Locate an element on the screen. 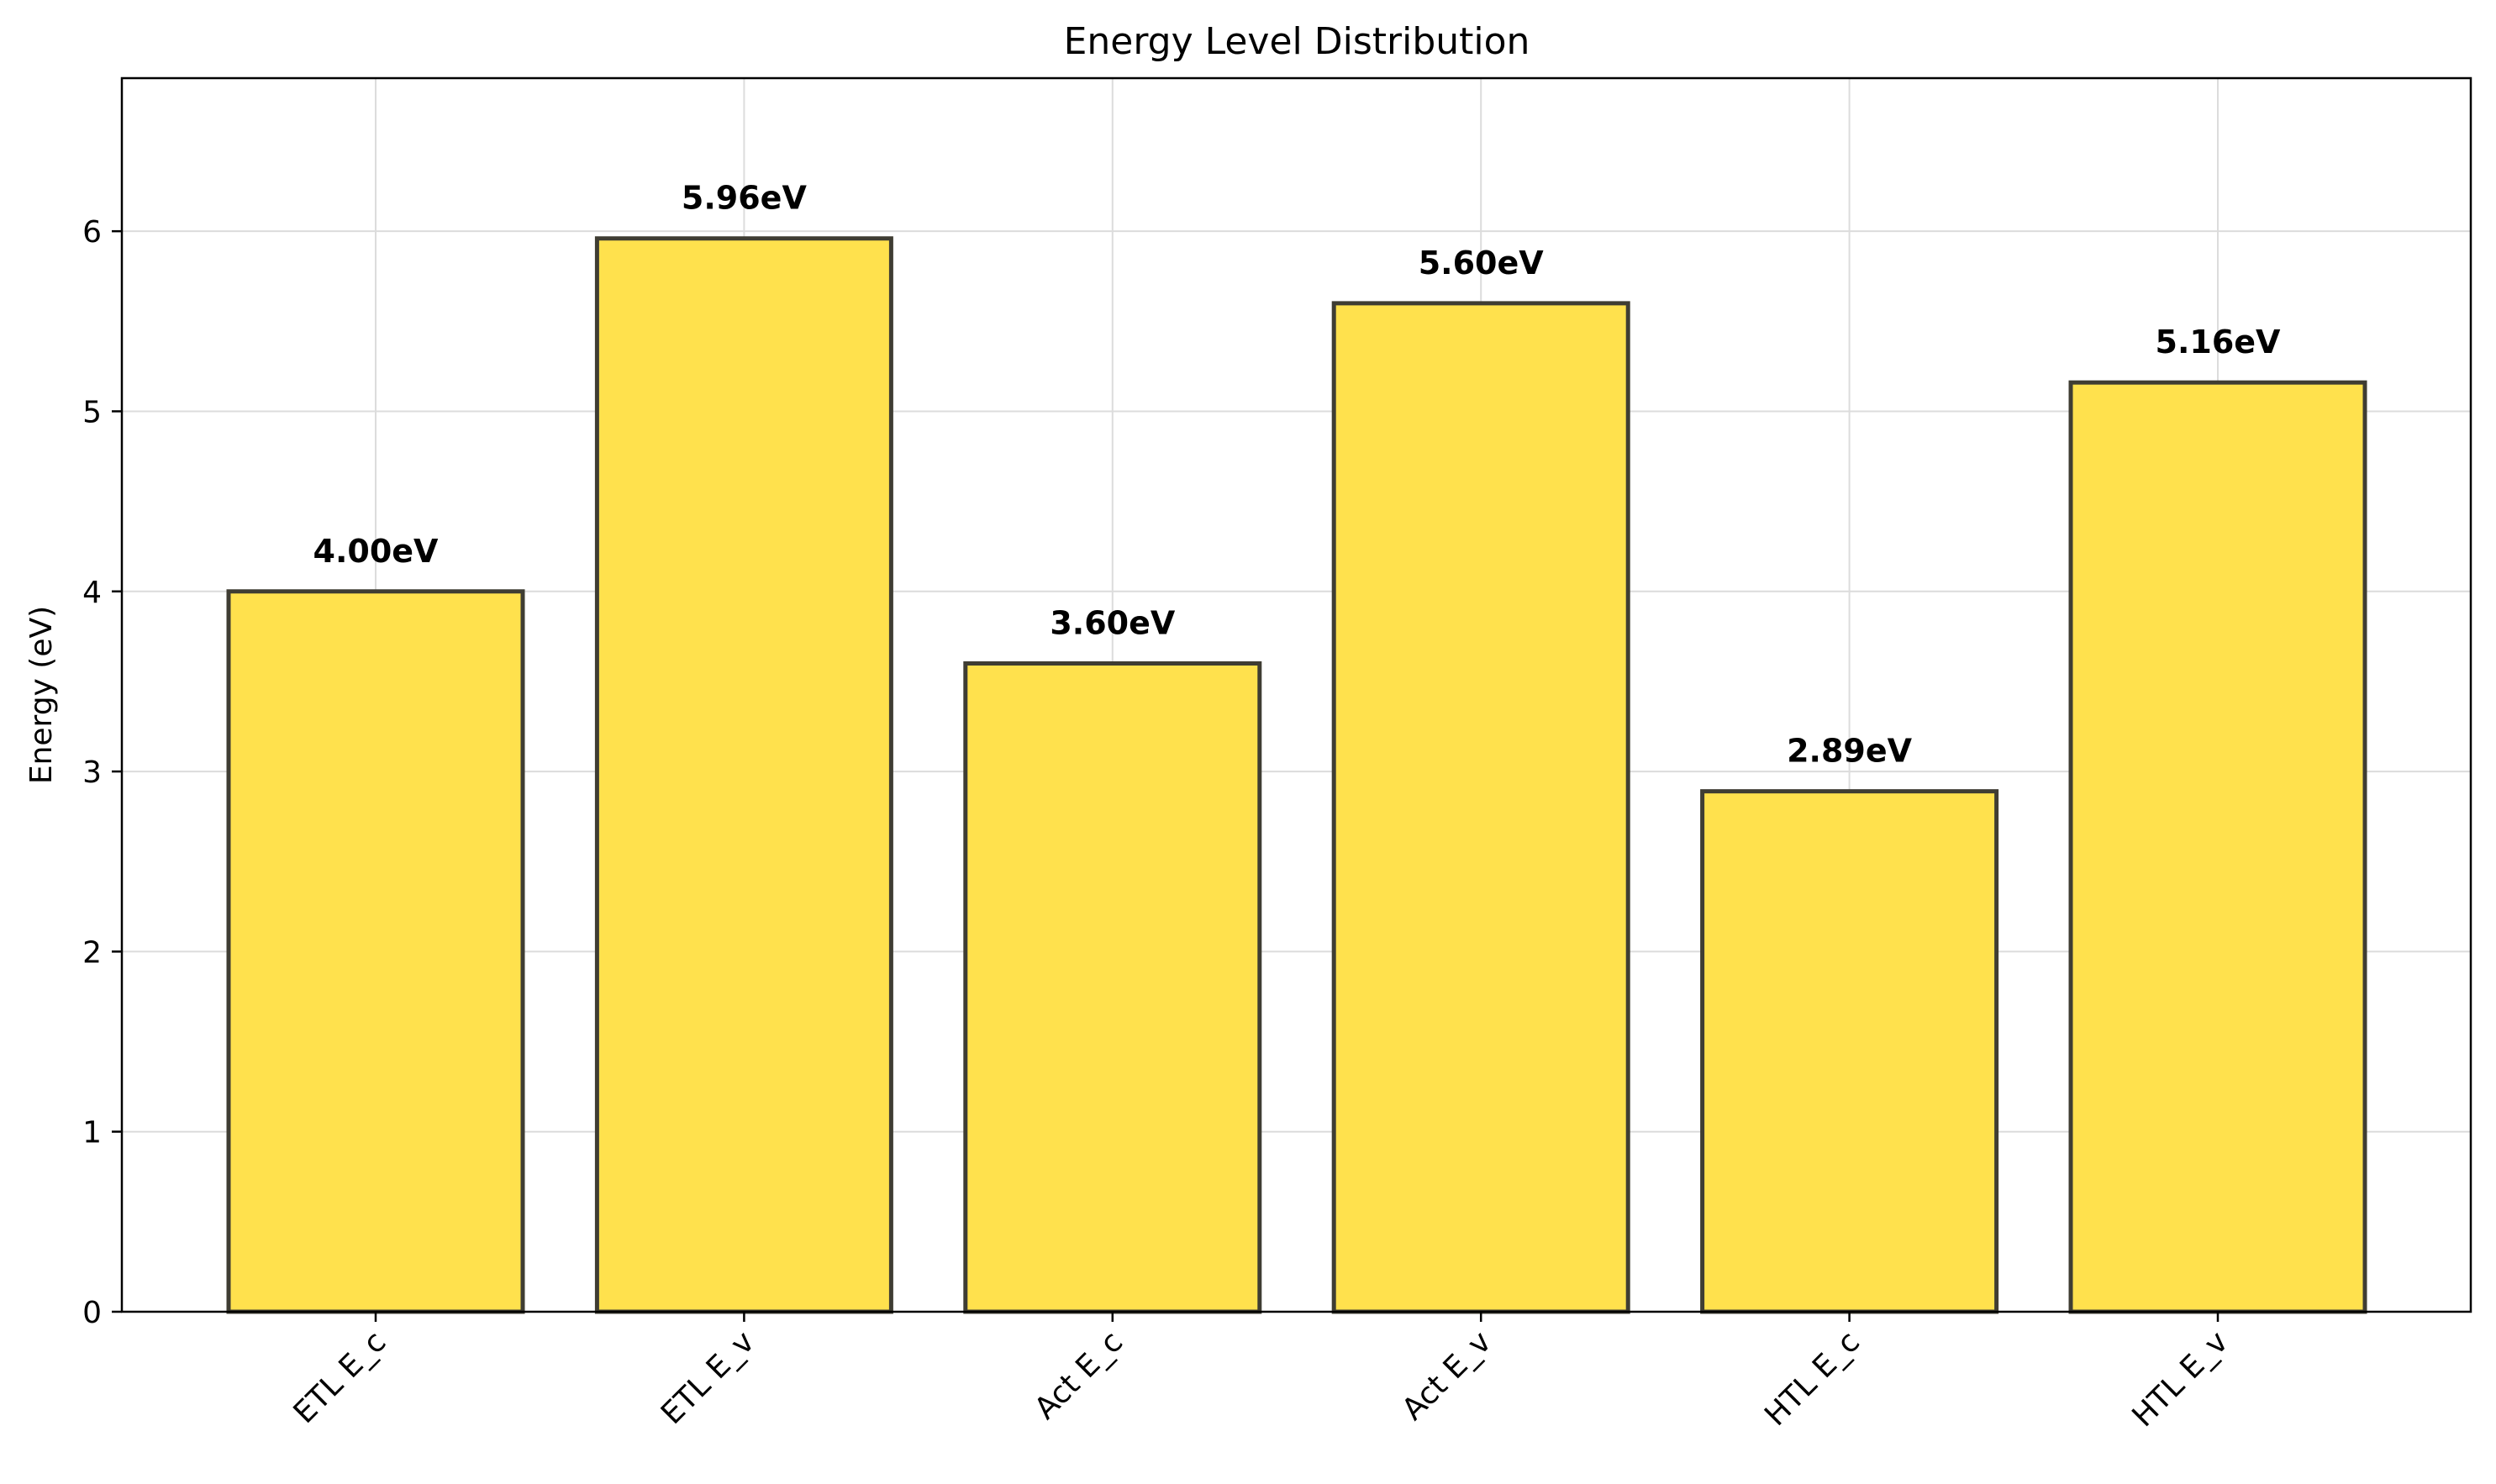  y-tick-label: 6 is located at coordinates (92, 233).